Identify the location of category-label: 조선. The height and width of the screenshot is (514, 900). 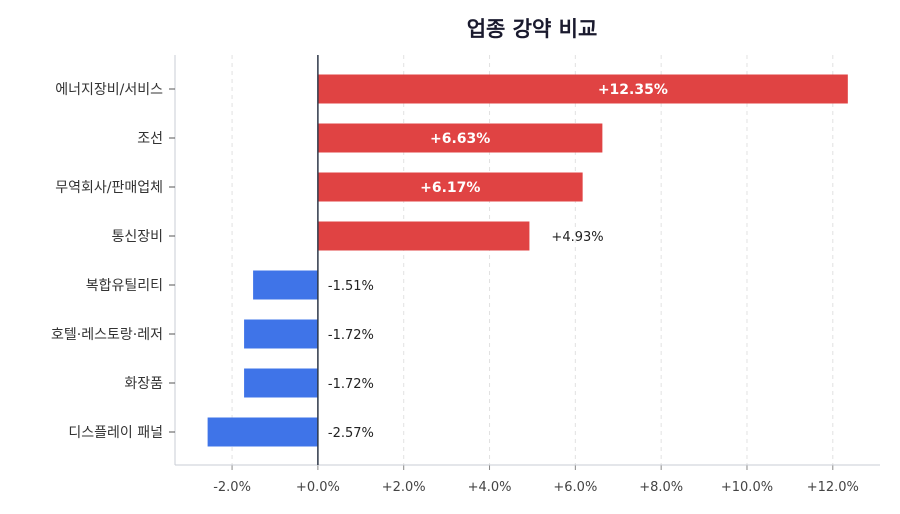
(150, 139).